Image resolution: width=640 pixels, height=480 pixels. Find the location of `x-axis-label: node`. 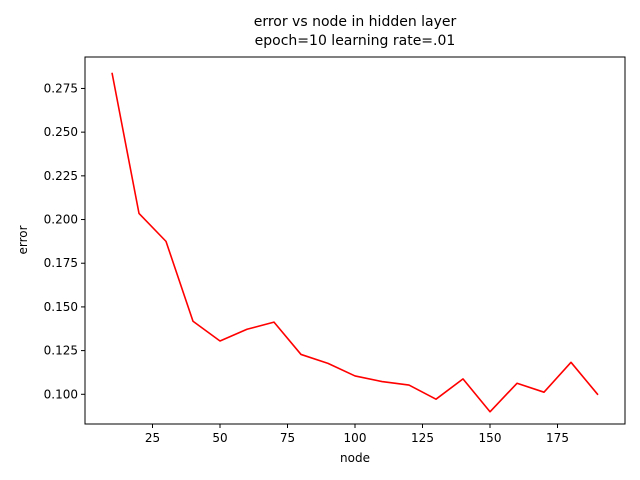

x-axis-label: node is located at coordinates (355, 458).